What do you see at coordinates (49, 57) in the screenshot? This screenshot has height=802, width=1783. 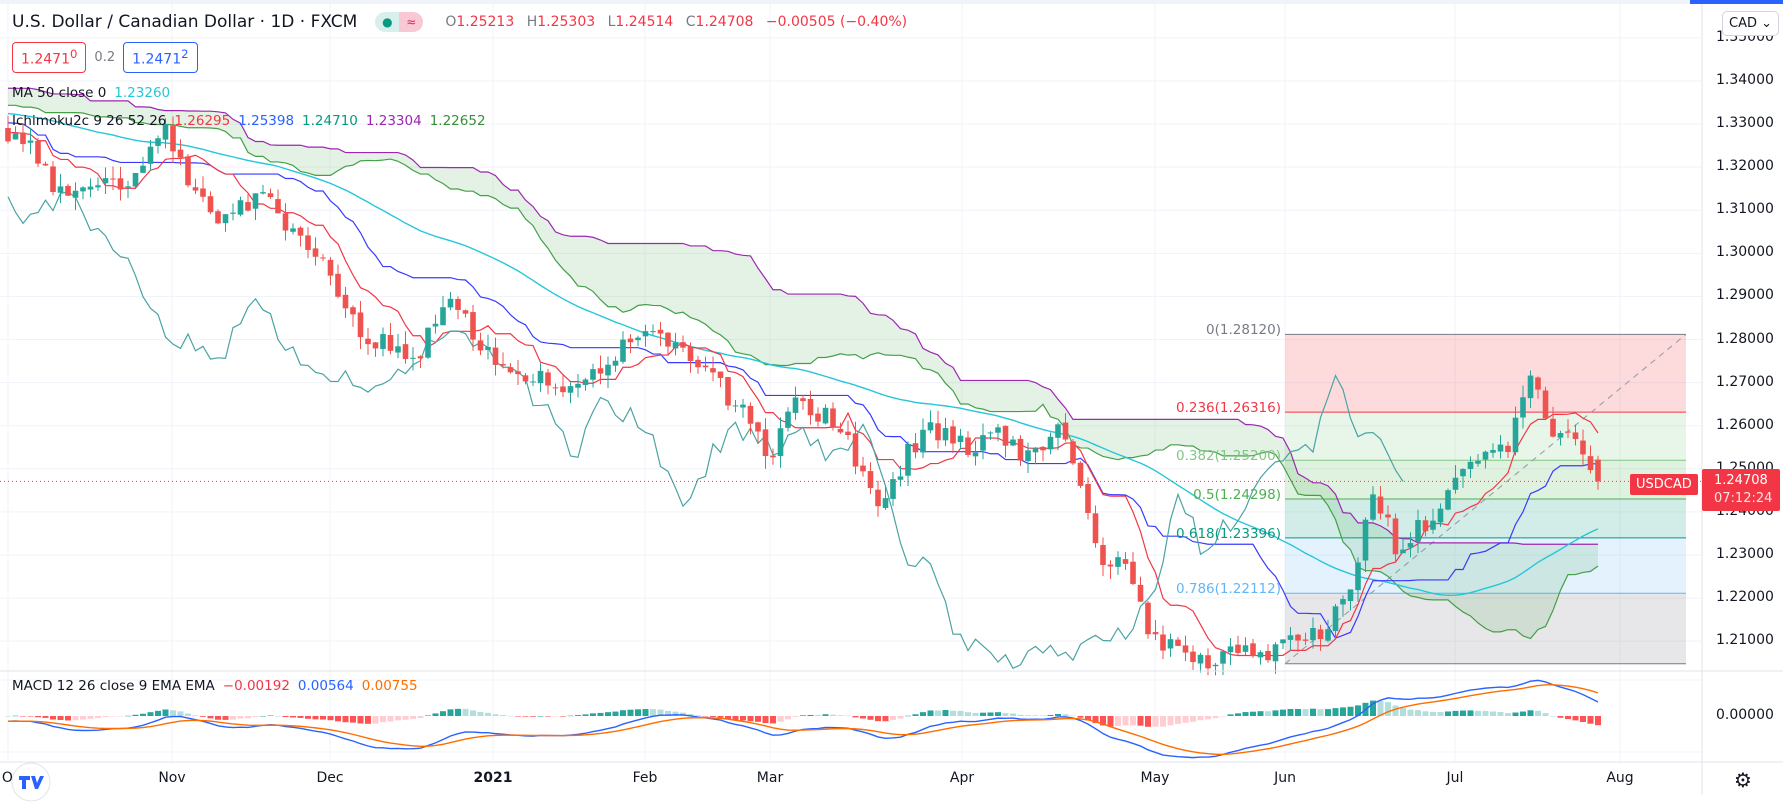 I see `sell-button: 1.24710` at bounding box center [49, 57].